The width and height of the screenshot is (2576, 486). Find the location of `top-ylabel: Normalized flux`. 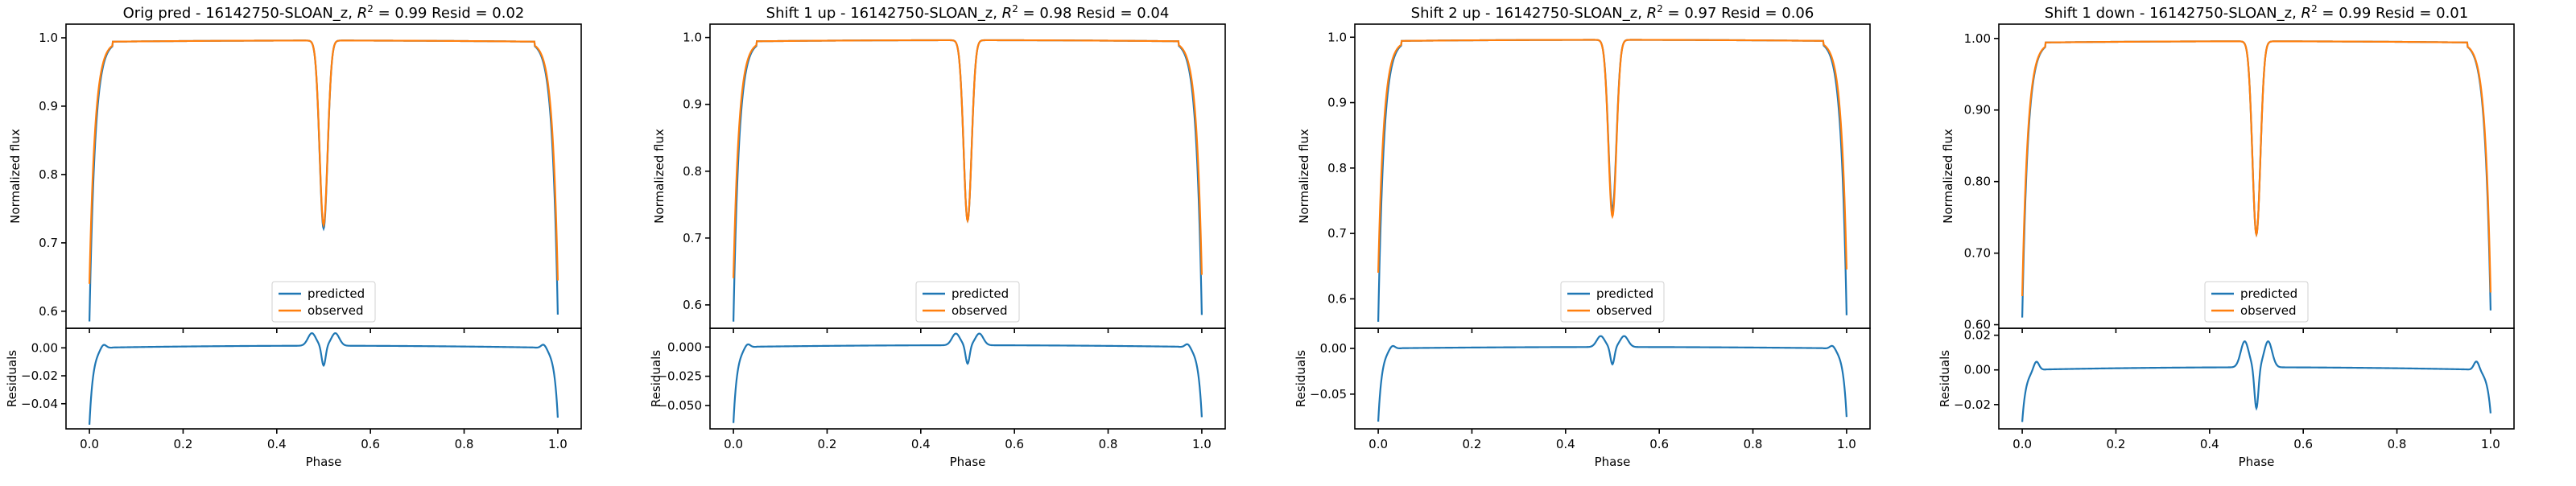

top-ylabel: Normalized flux is located at coordinates (659, 176).